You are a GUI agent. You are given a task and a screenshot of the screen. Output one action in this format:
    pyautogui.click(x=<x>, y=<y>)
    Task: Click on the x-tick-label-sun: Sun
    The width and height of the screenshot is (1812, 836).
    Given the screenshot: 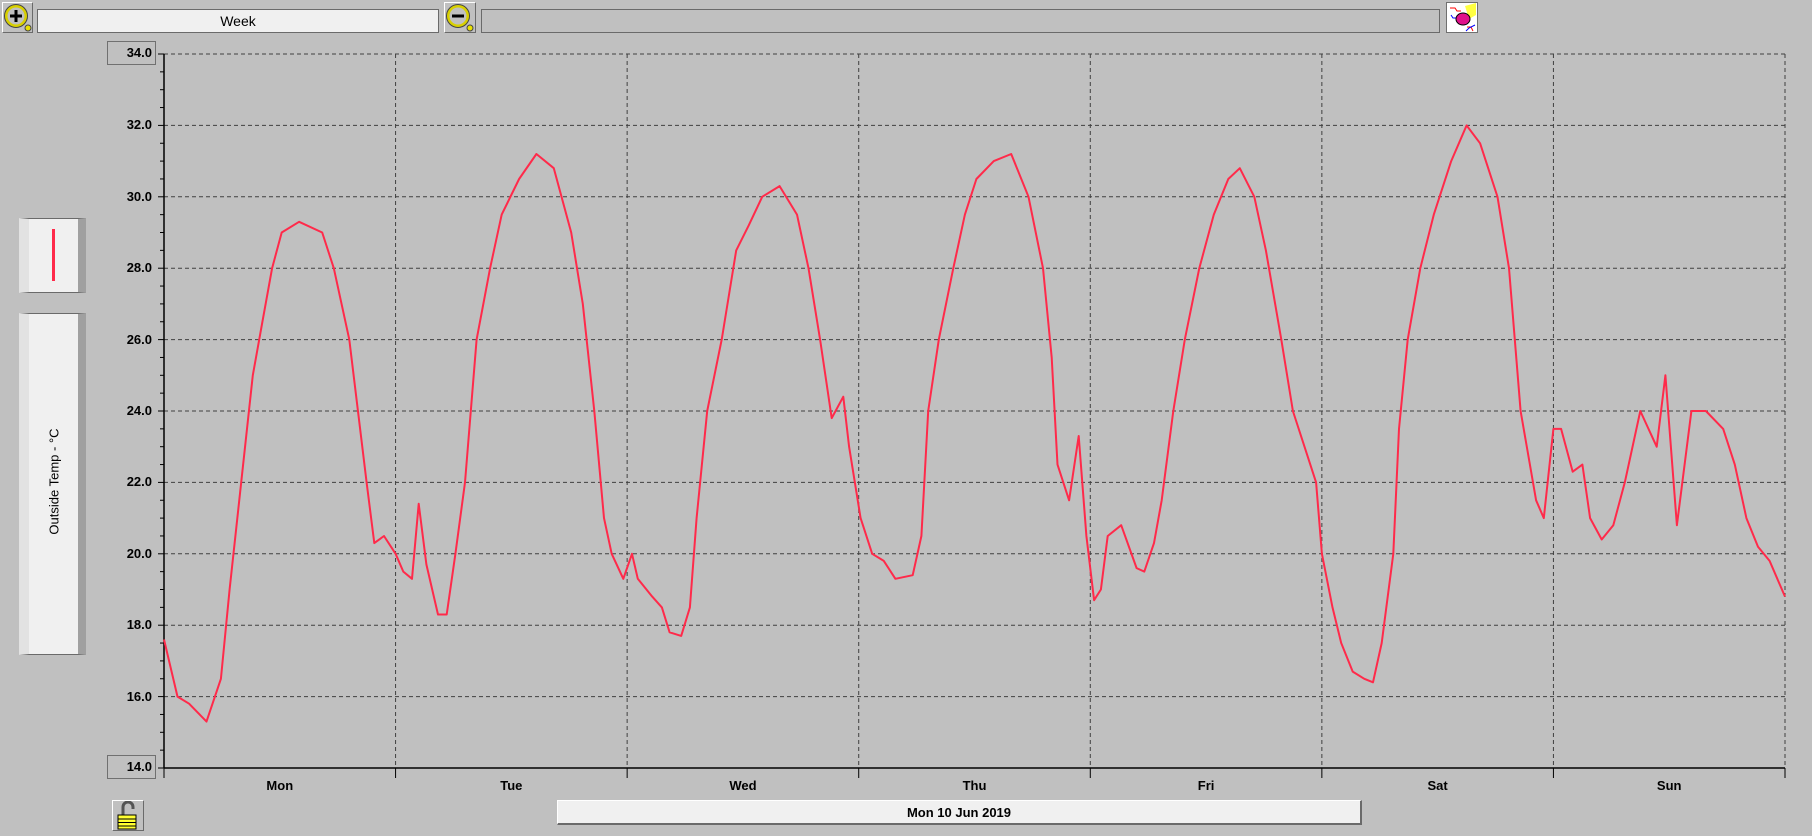 What is the action you would take?
    pyautogui.click(x=1669, y=785)
    